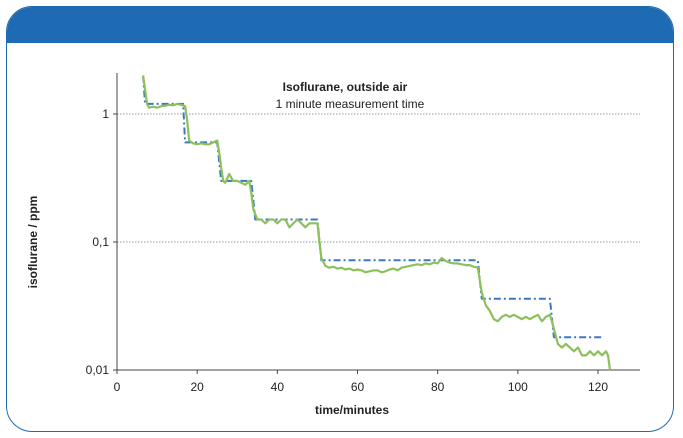 The image size is (683, 438). I want to click on y-axis-title: isoflurane / ppm, so click(33, 242).